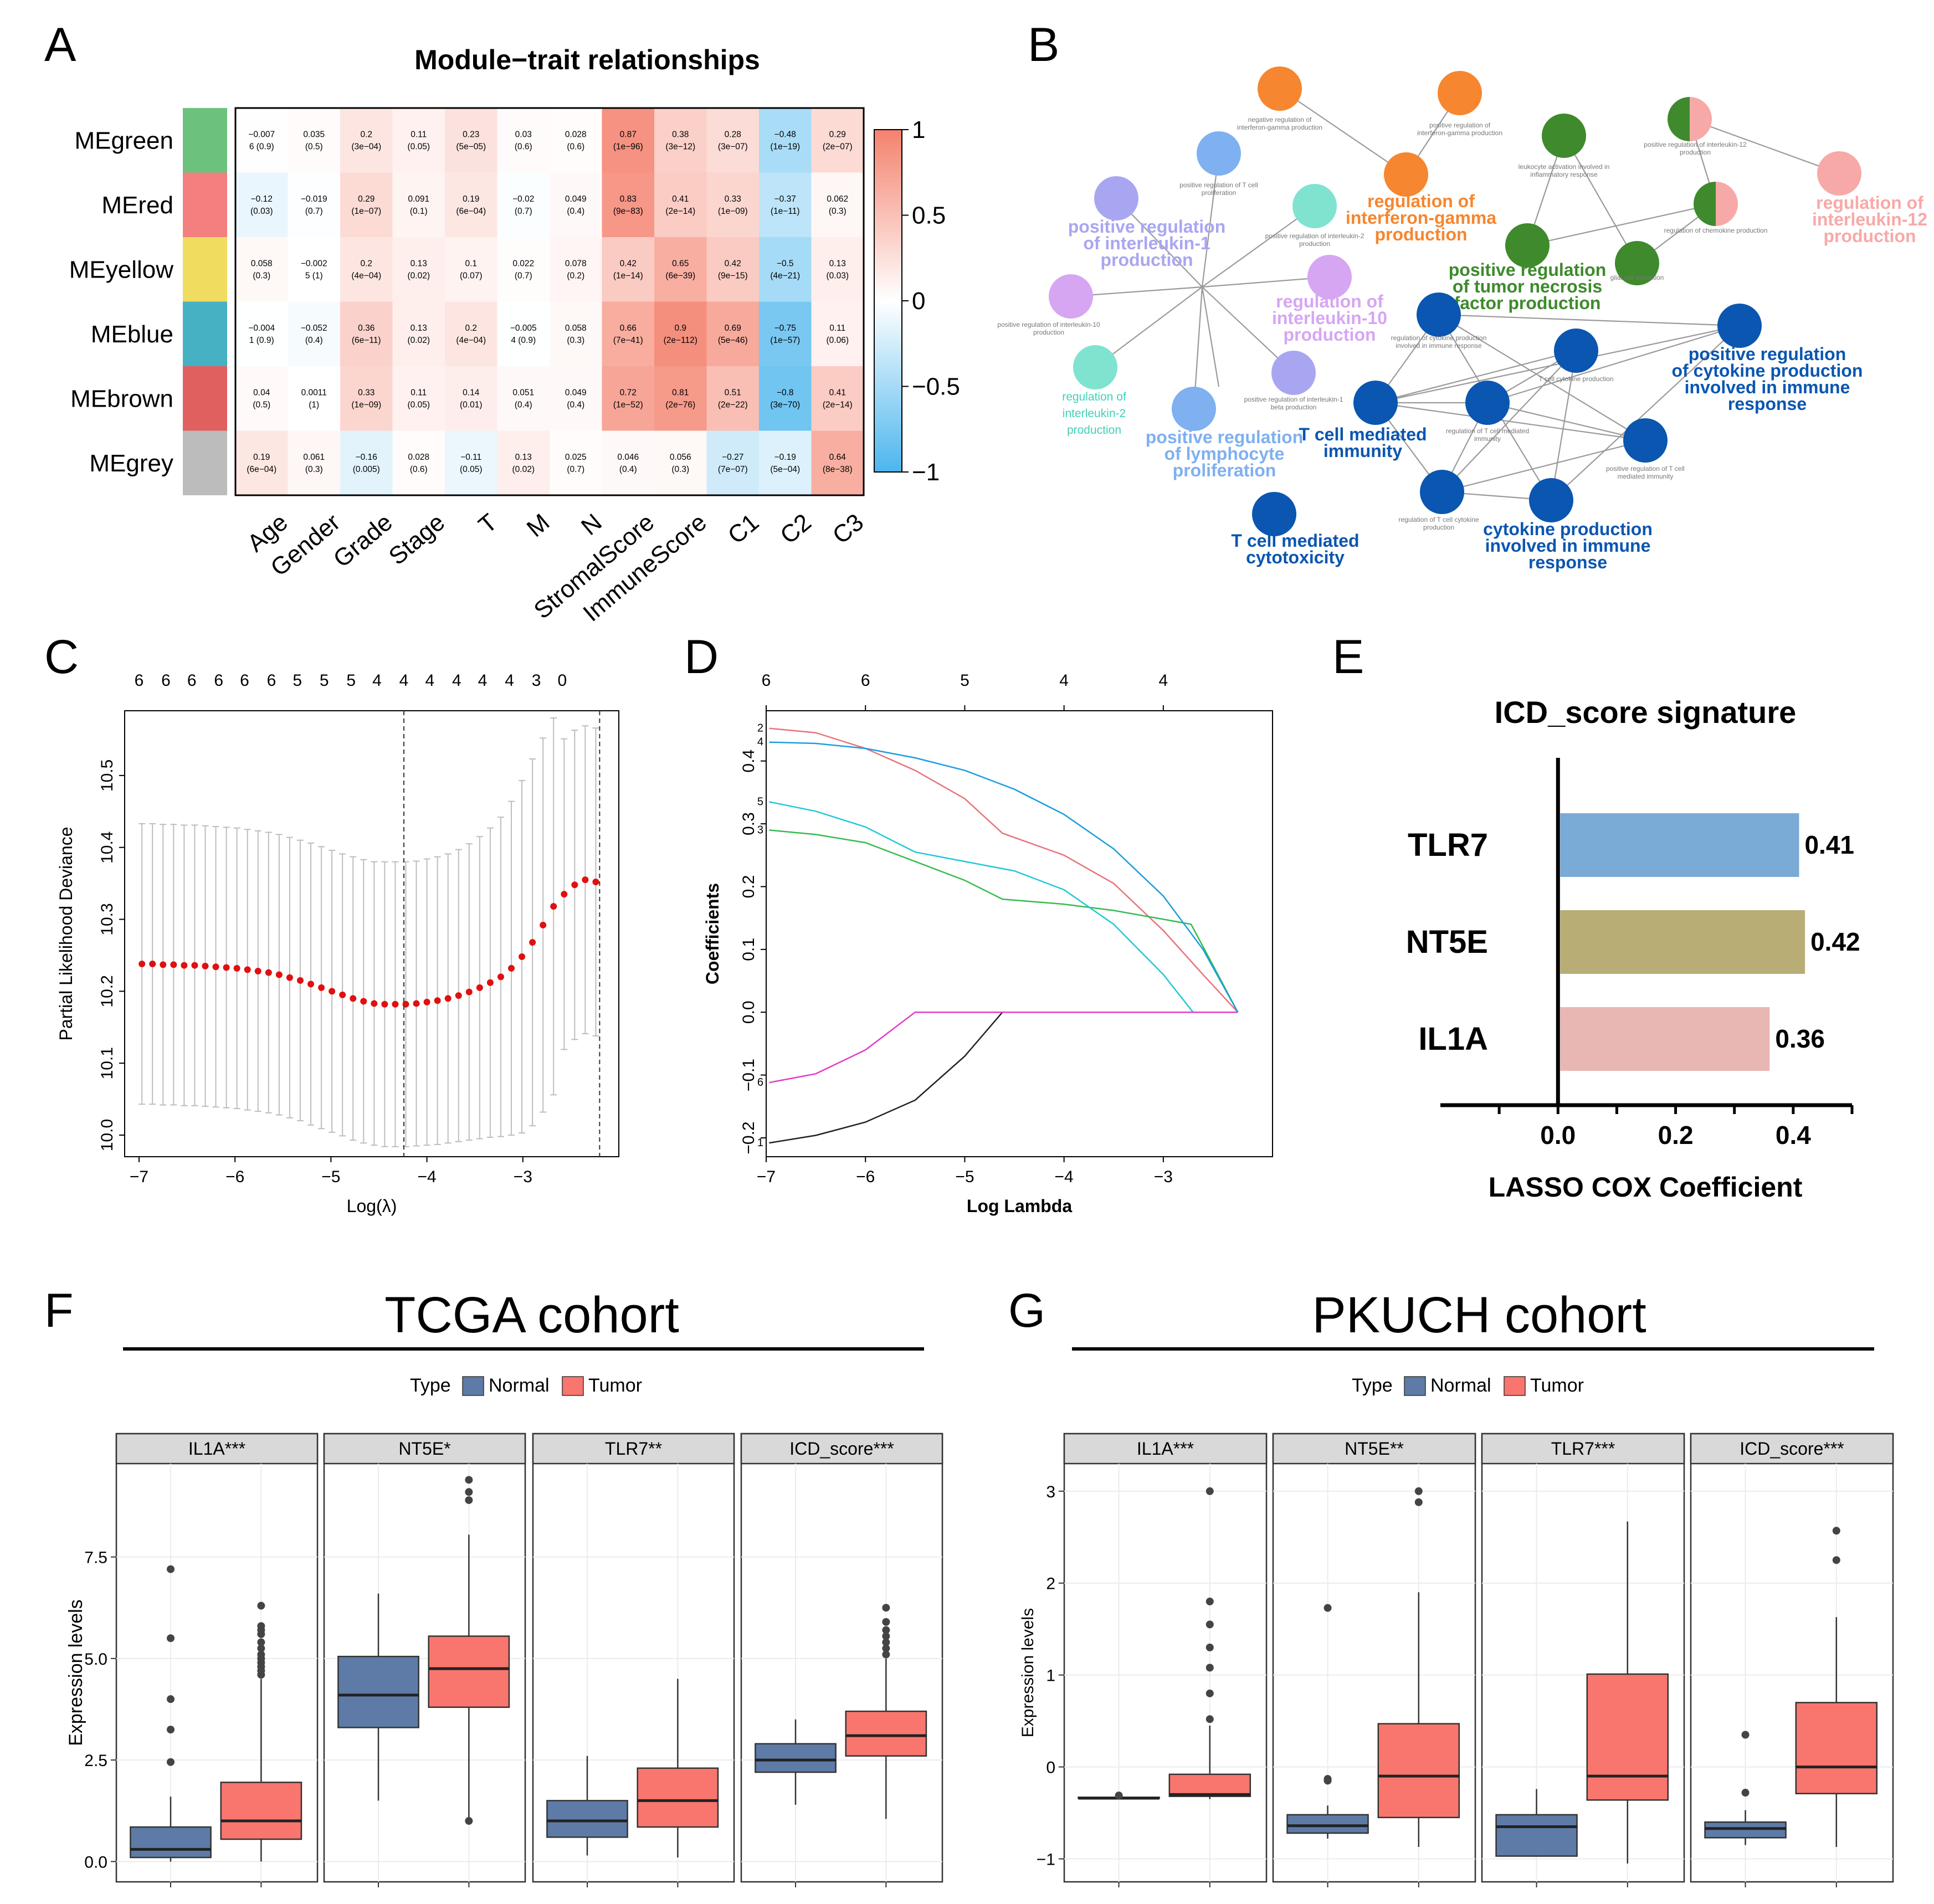 The image size is (1934, 1904). What do you see at coordinates (419, 134) in the screenshot?
I see `cell-correlation: 0.11` at bounding box center [419, 134].